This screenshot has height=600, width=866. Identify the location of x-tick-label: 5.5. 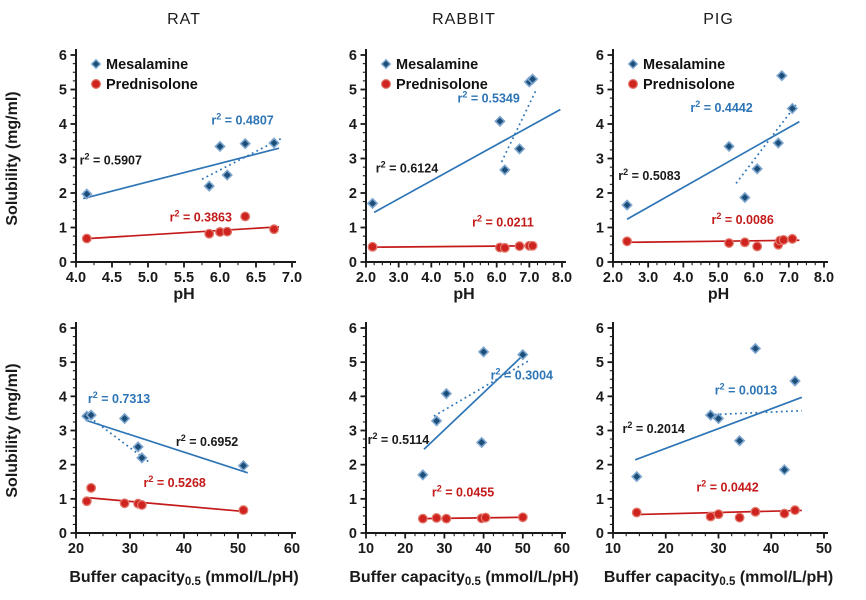
(184, 278).